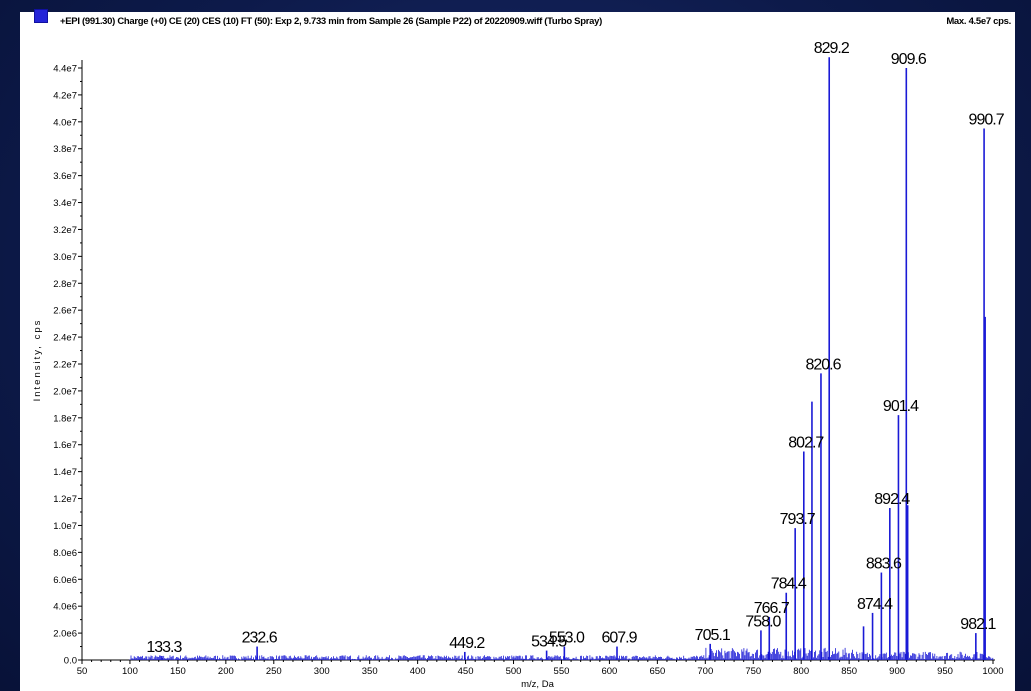  I want to click on peak-label: 553.0, so click(567, 638).